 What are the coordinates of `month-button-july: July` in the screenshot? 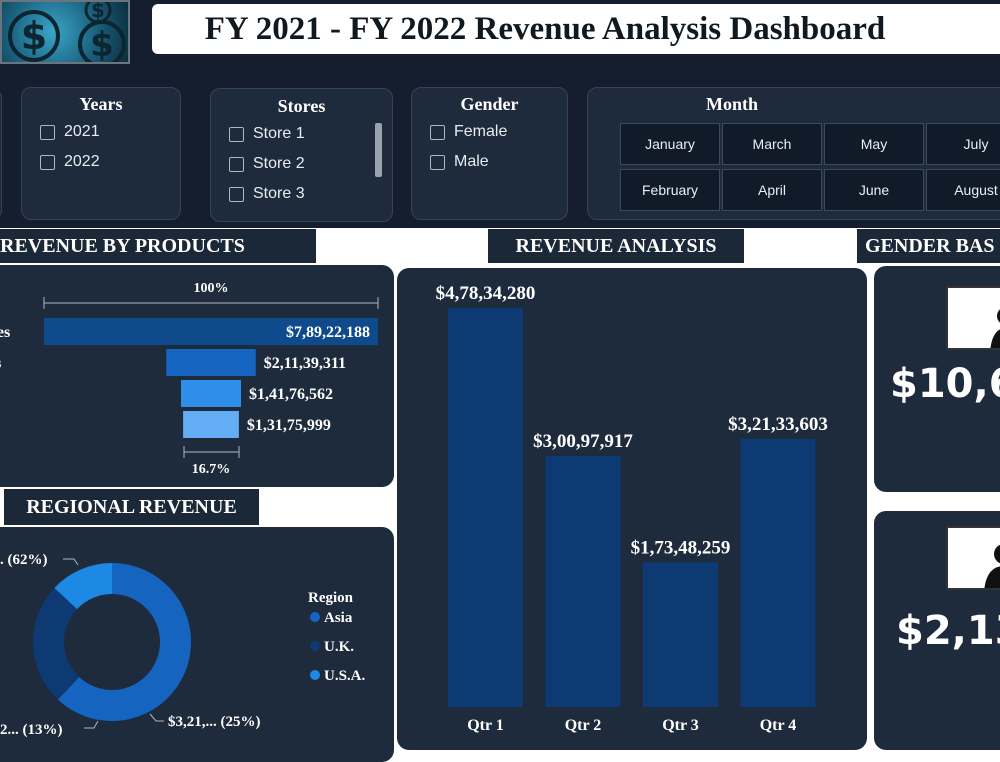 It's located at (963, 144).